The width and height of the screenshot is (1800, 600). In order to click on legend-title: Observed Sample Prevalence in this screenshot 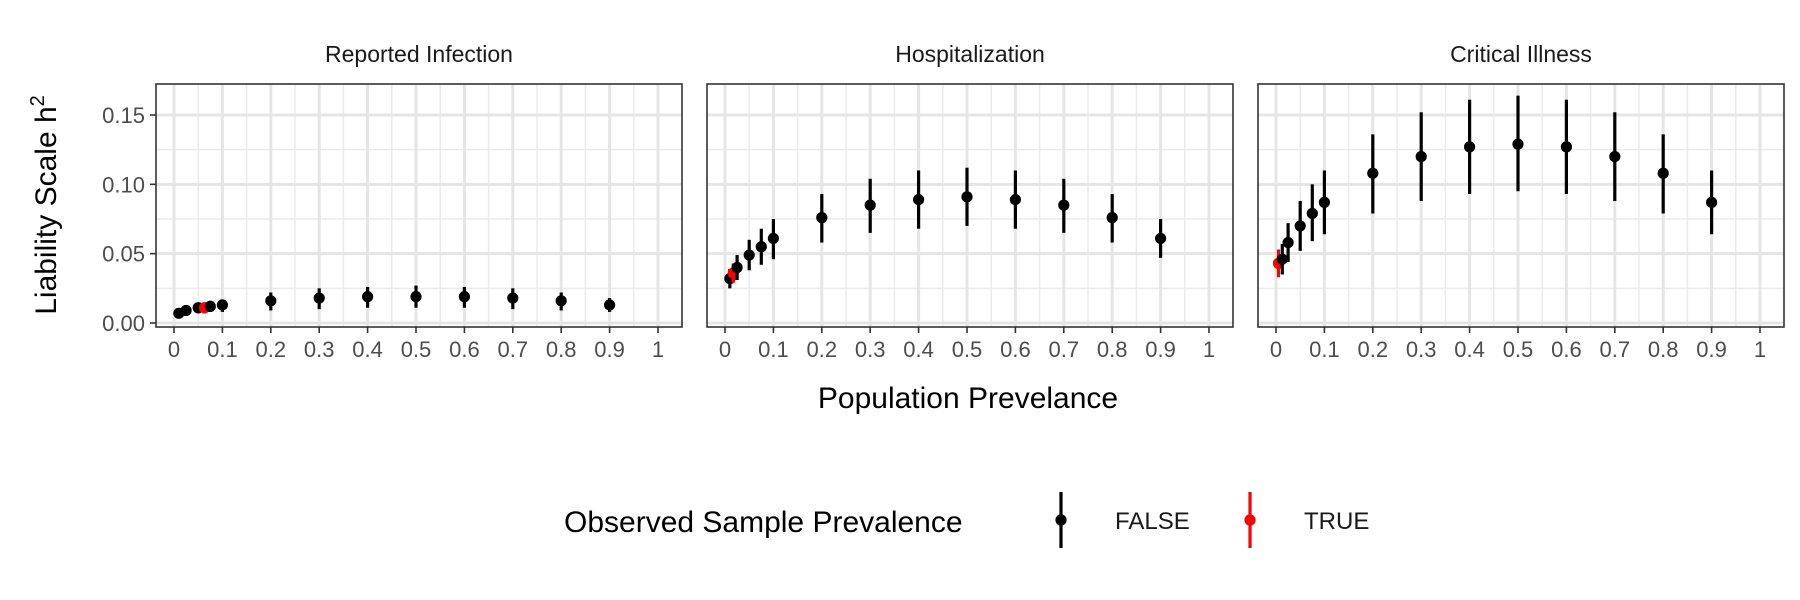, I will do `click(763, 522)`.